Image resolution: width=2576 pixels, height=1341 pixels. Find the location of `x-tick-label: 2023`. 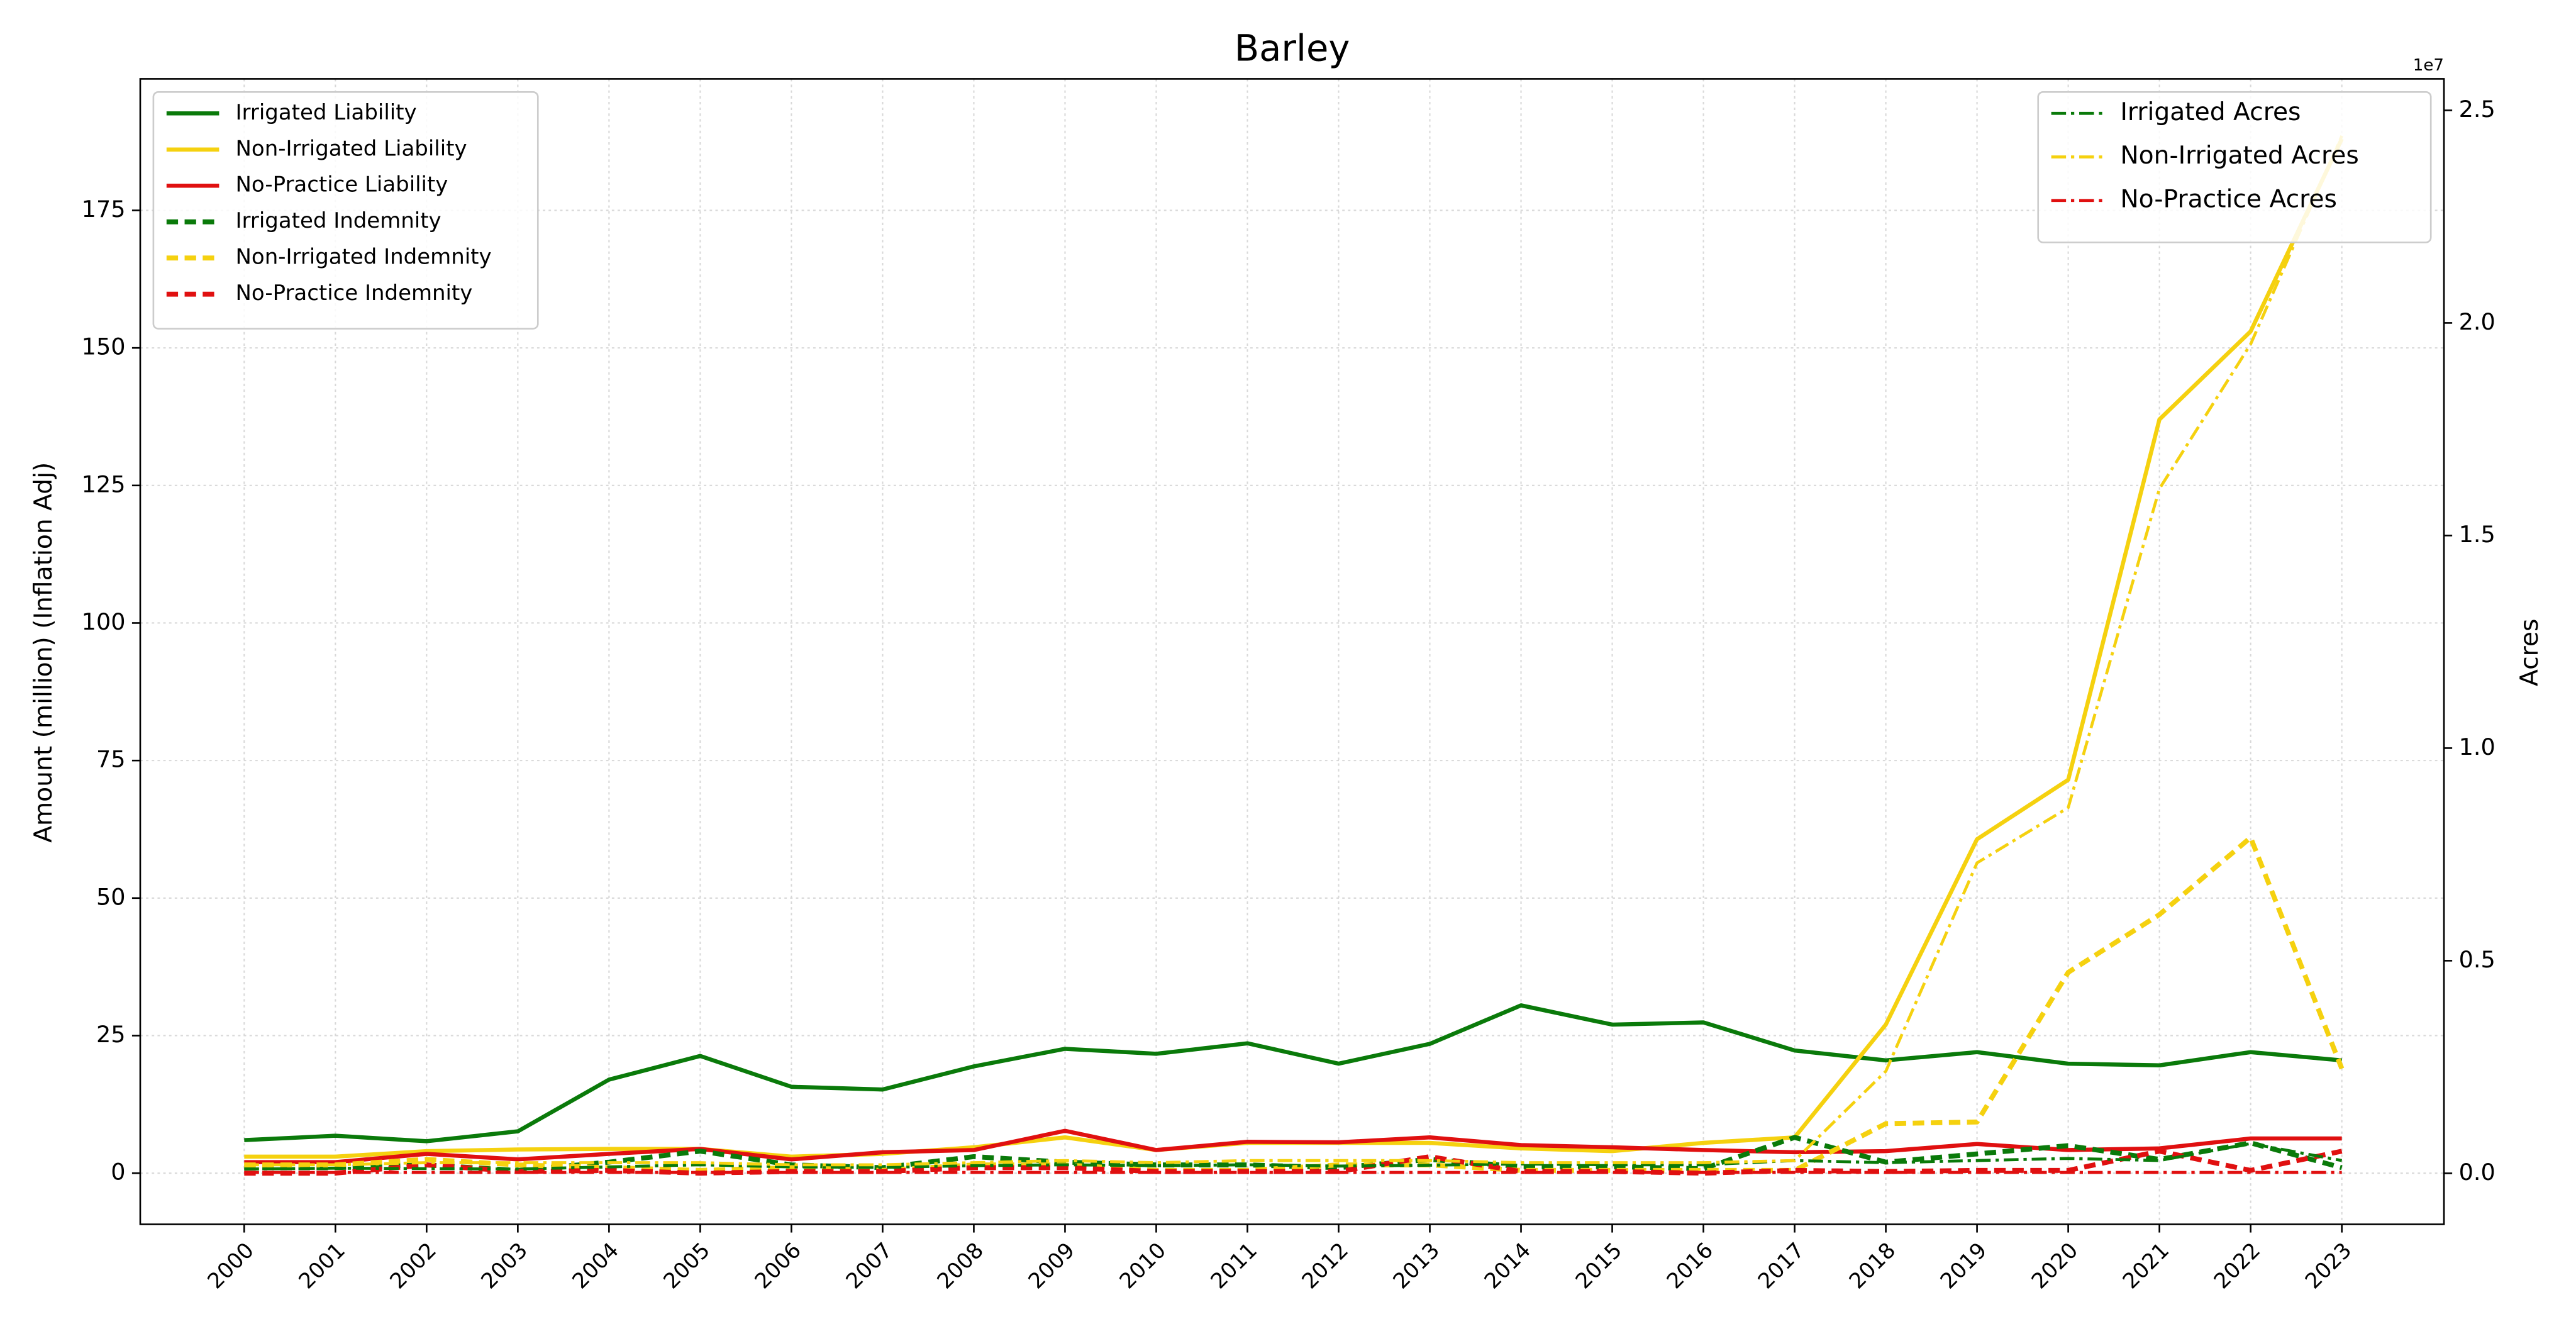

x-tick-label: 2023 is located at coordinates (2329, 1266).